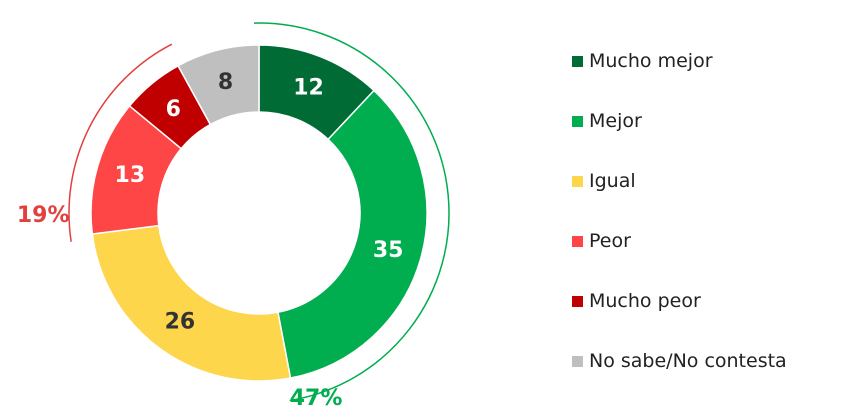  I want to click on legend-label: Mejor, so click(615, 121).